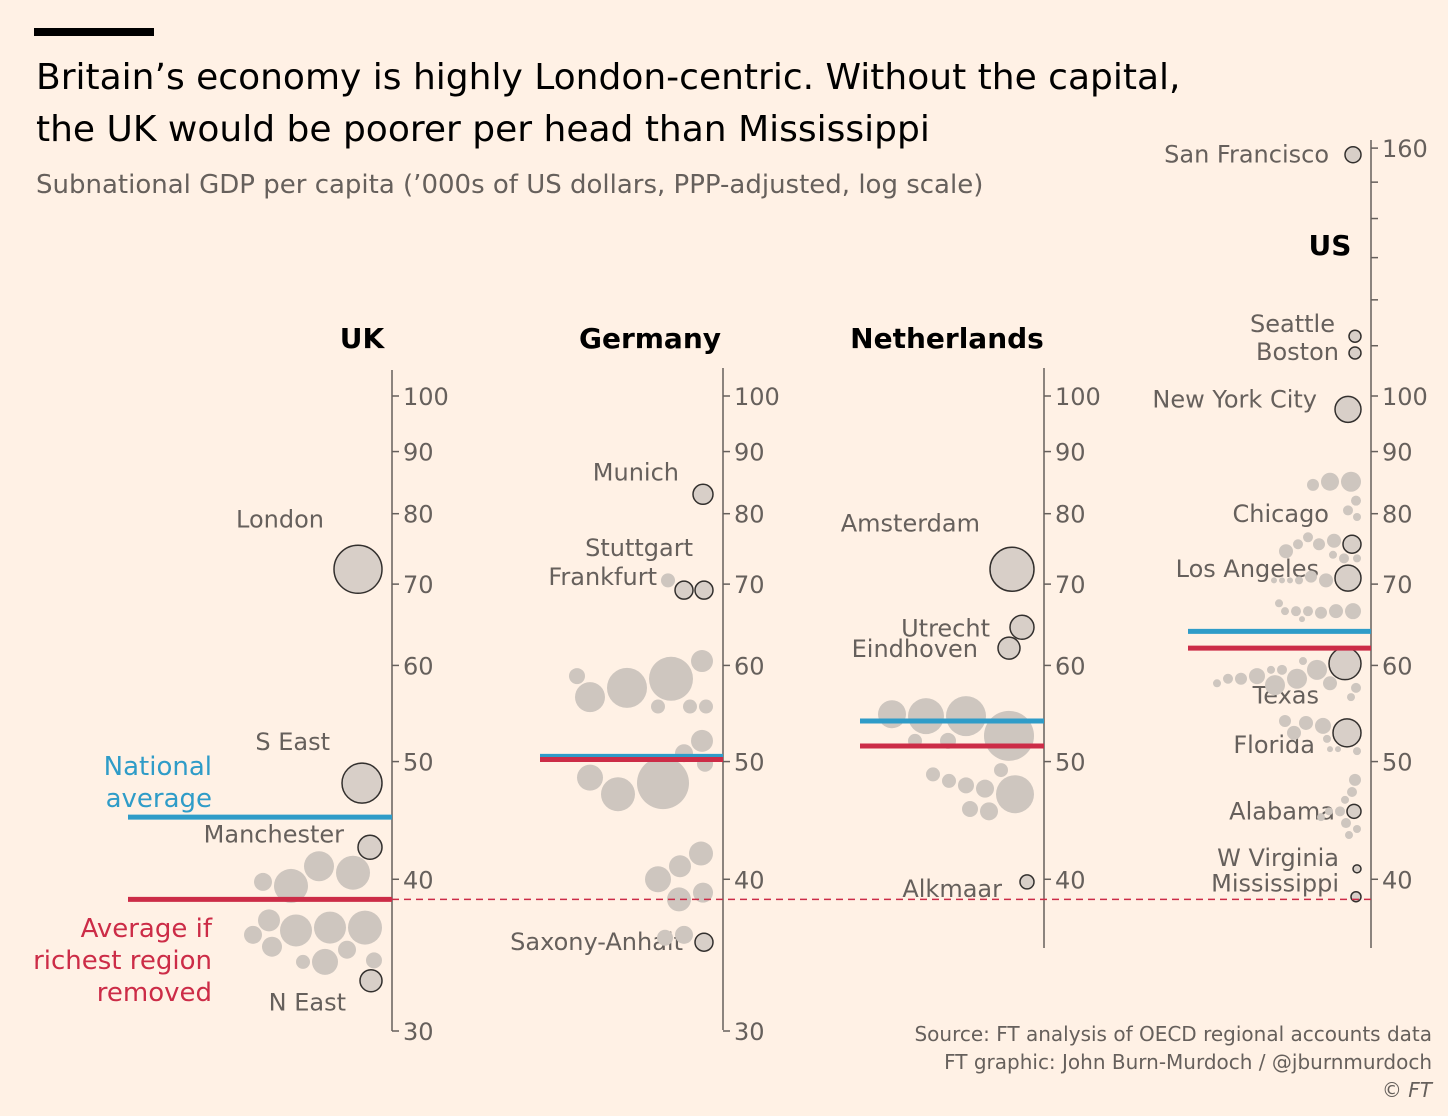 The image size is (1448, 1116). What do you see at coordinates (418, 585) in the screenshot?
I see `tick-label: 70` at bounding box center [418, 585].